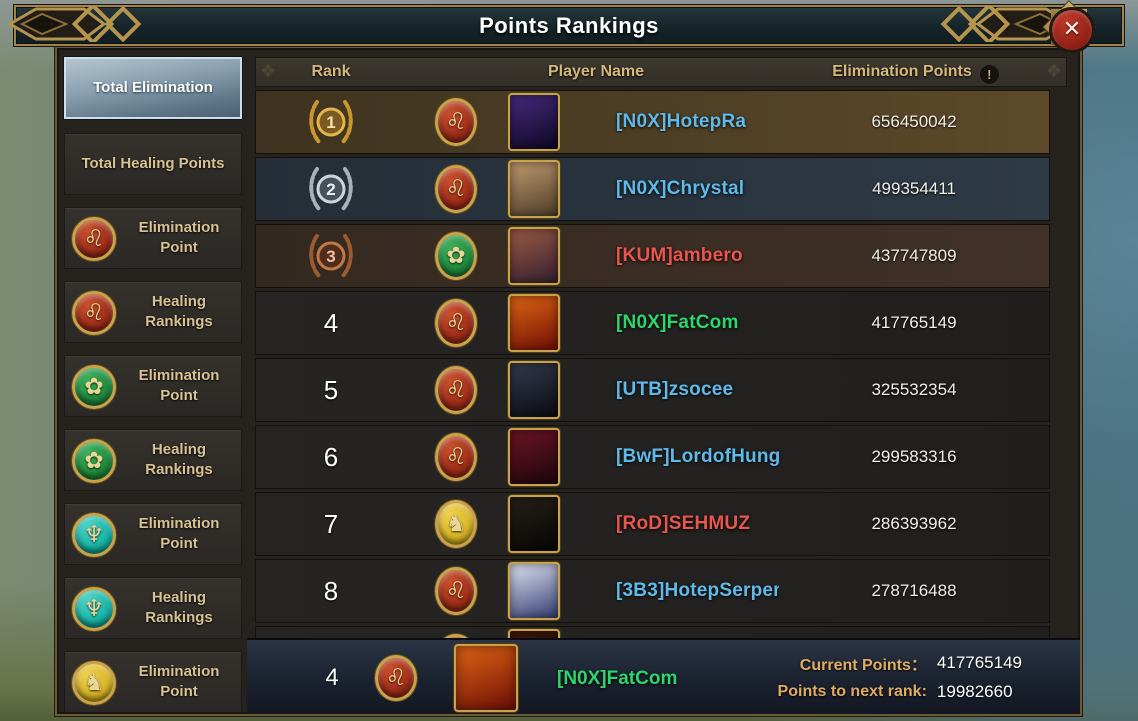 The height and width of the screenshot is (721, 1138). I want to click on rank-cell: 8 8, so click(331, 591).